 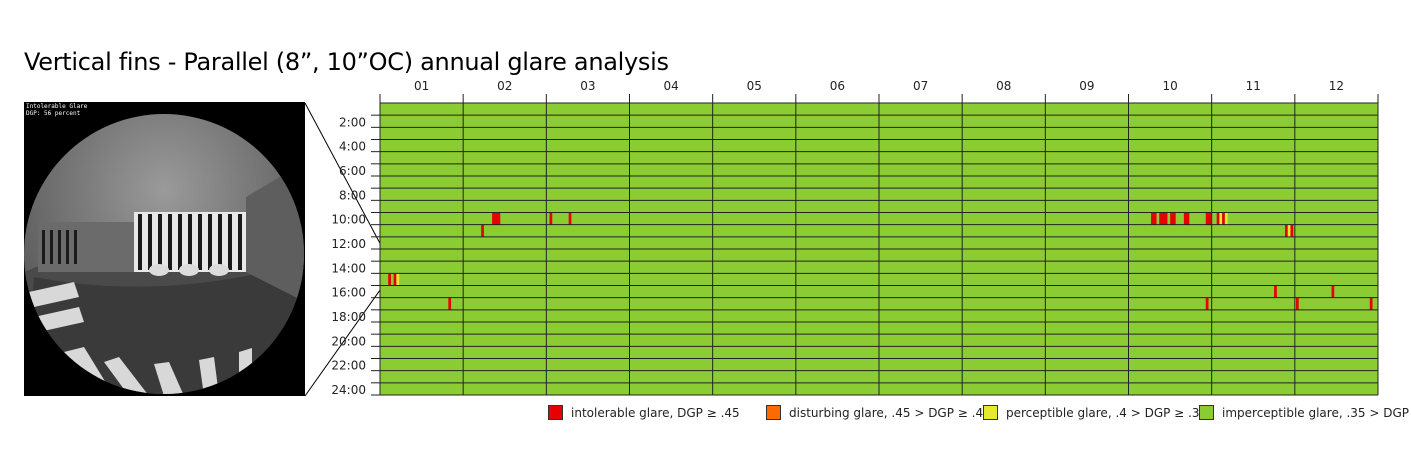 What do you see at coordinates (1169, 86) in the screenshot?
I see `x-tick-label: 10` at bounding box center [1169, 86].